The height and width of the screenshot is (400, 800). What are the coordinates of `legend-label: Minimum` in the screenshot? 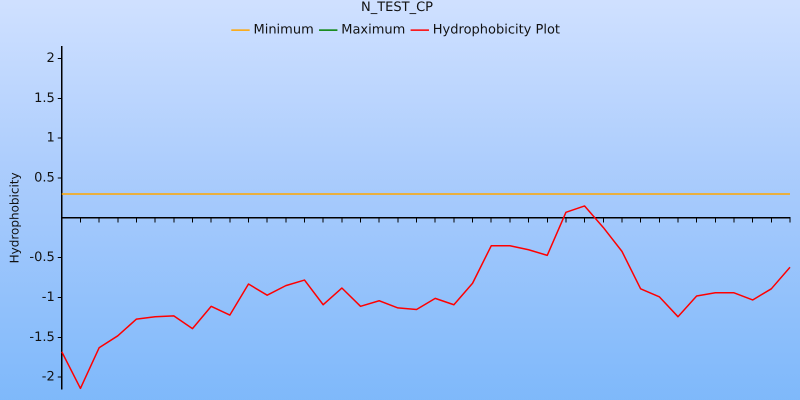 It's located at (283, 30).